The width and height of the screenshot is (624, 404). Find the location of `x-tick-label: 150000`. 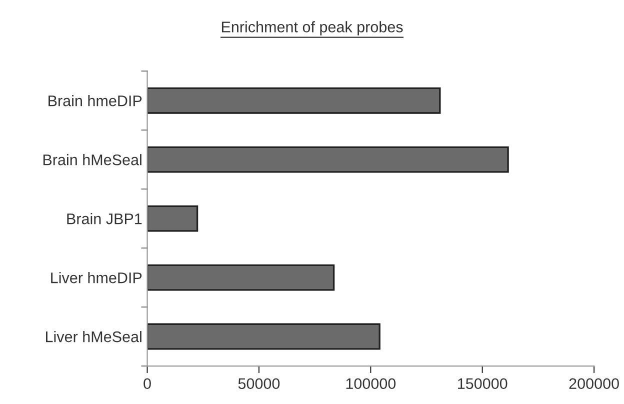

x-tick-label: 150000 is located at coordinates (483, 384).